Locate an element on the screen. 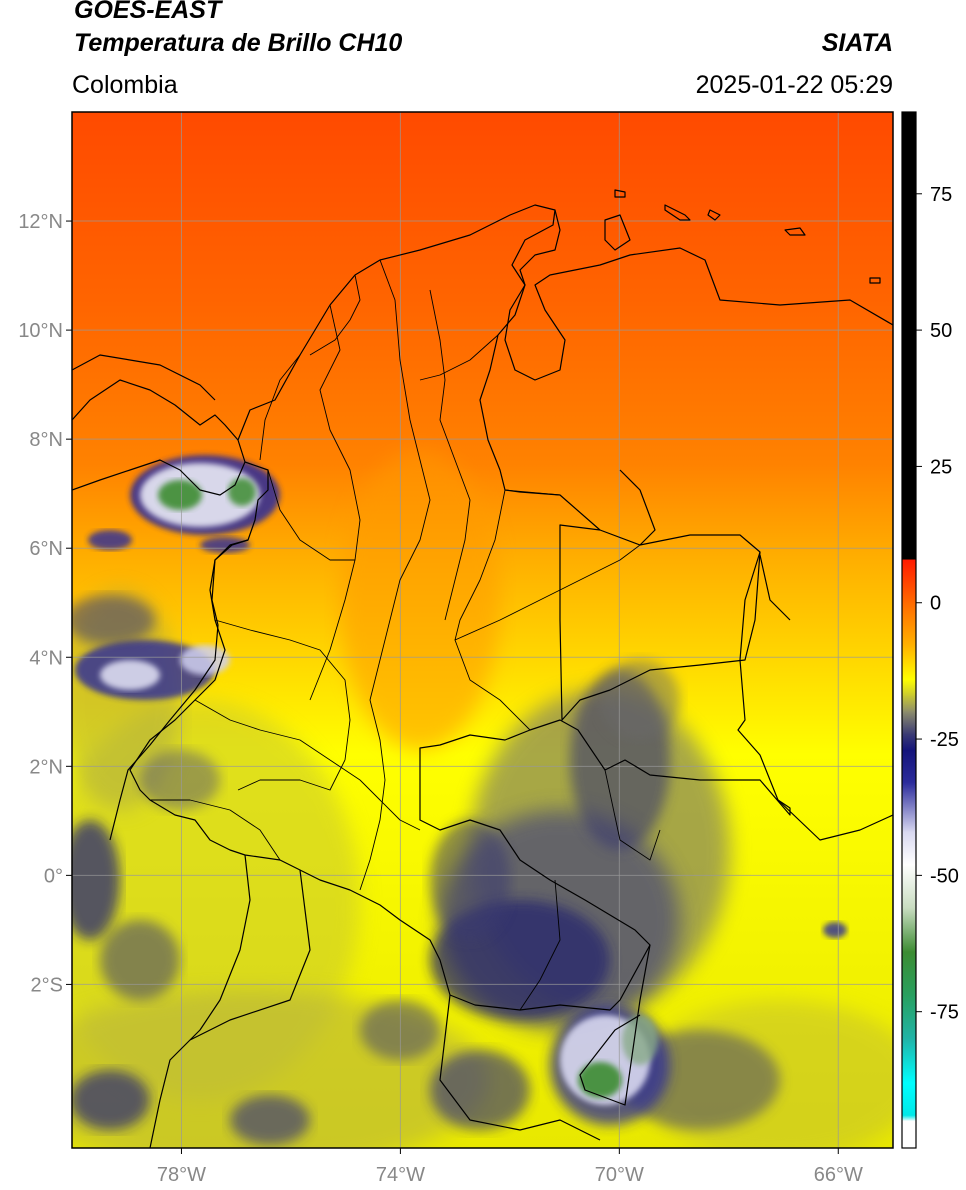 This screenshot has height=1190, width=966. lat-tick-label: 0° is located at coordinates (53, 876).